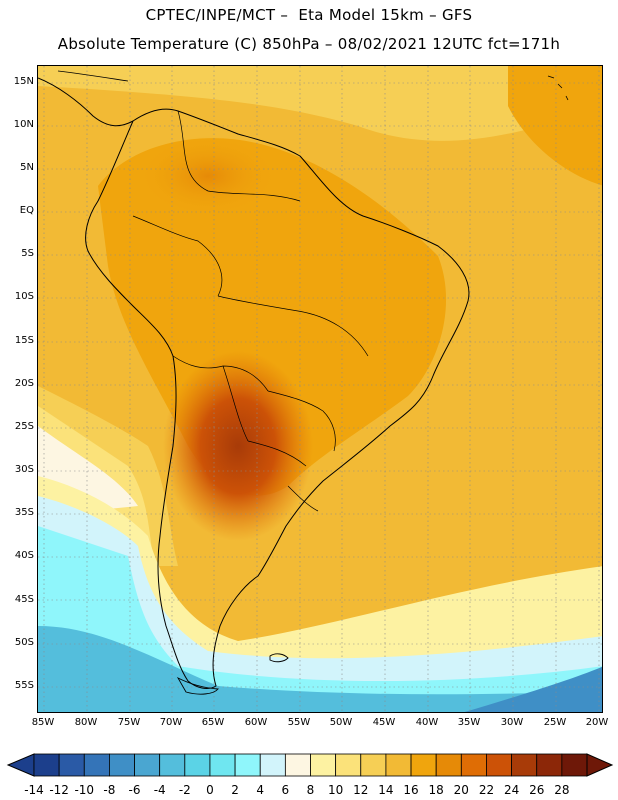  I want to click on coastline-caribbean, so click(93, 76).